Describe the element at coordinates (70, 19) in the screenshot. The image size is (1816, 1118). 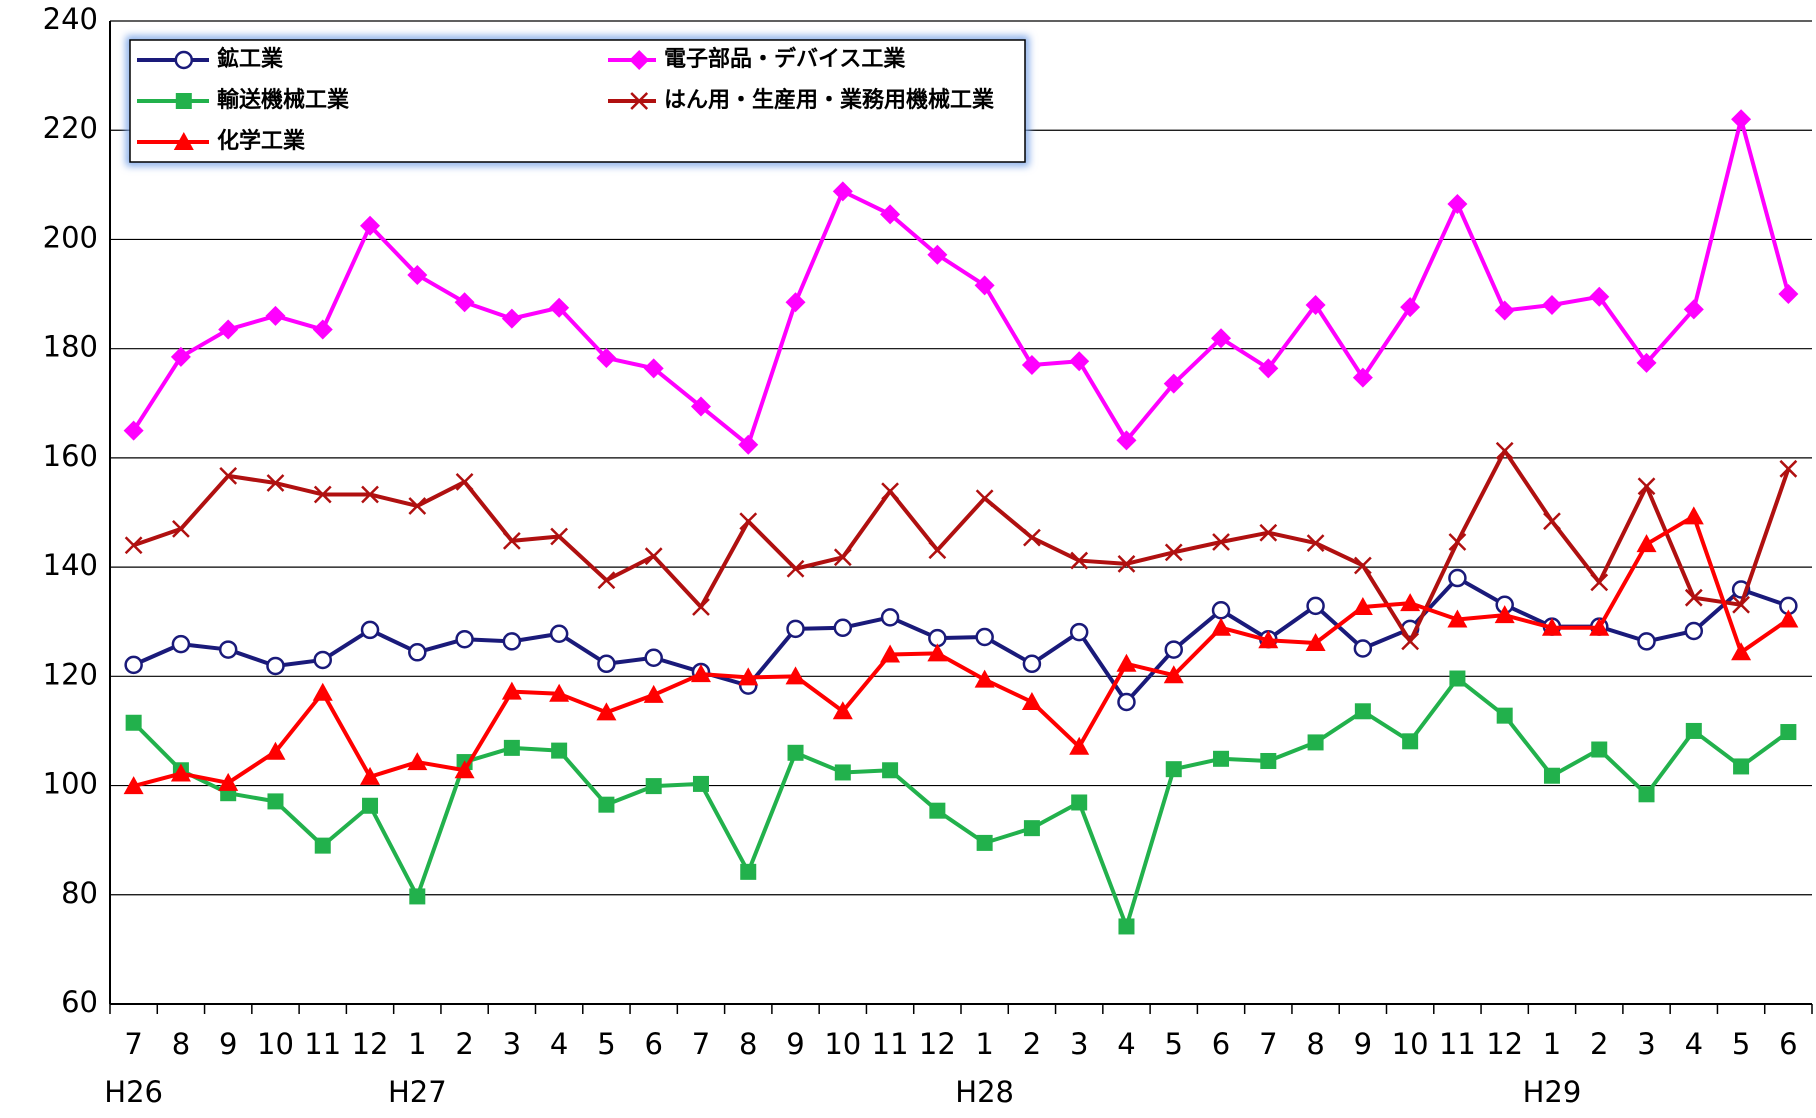
I see `y-tick-label: 240` at that location.